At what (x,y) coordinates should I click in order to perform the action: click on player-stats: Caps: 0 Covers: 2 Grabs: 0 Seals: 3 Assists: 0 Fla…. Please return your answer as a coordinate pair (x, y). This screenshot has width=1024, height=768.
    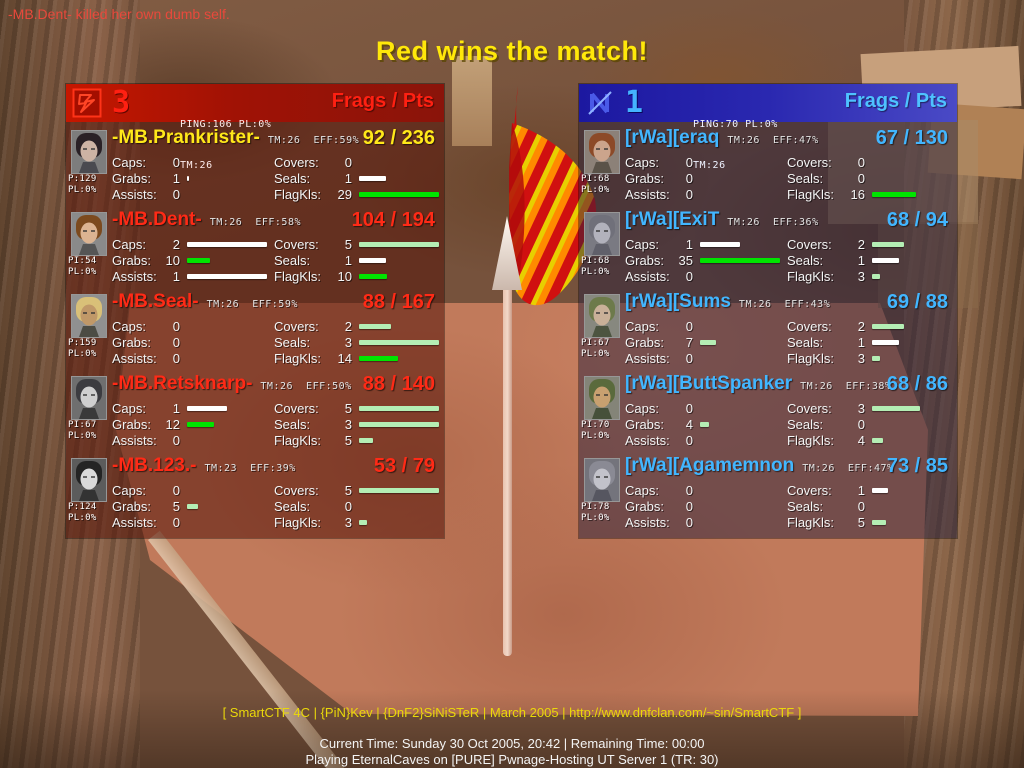
    Looking at the image, I should click on (276, 342).